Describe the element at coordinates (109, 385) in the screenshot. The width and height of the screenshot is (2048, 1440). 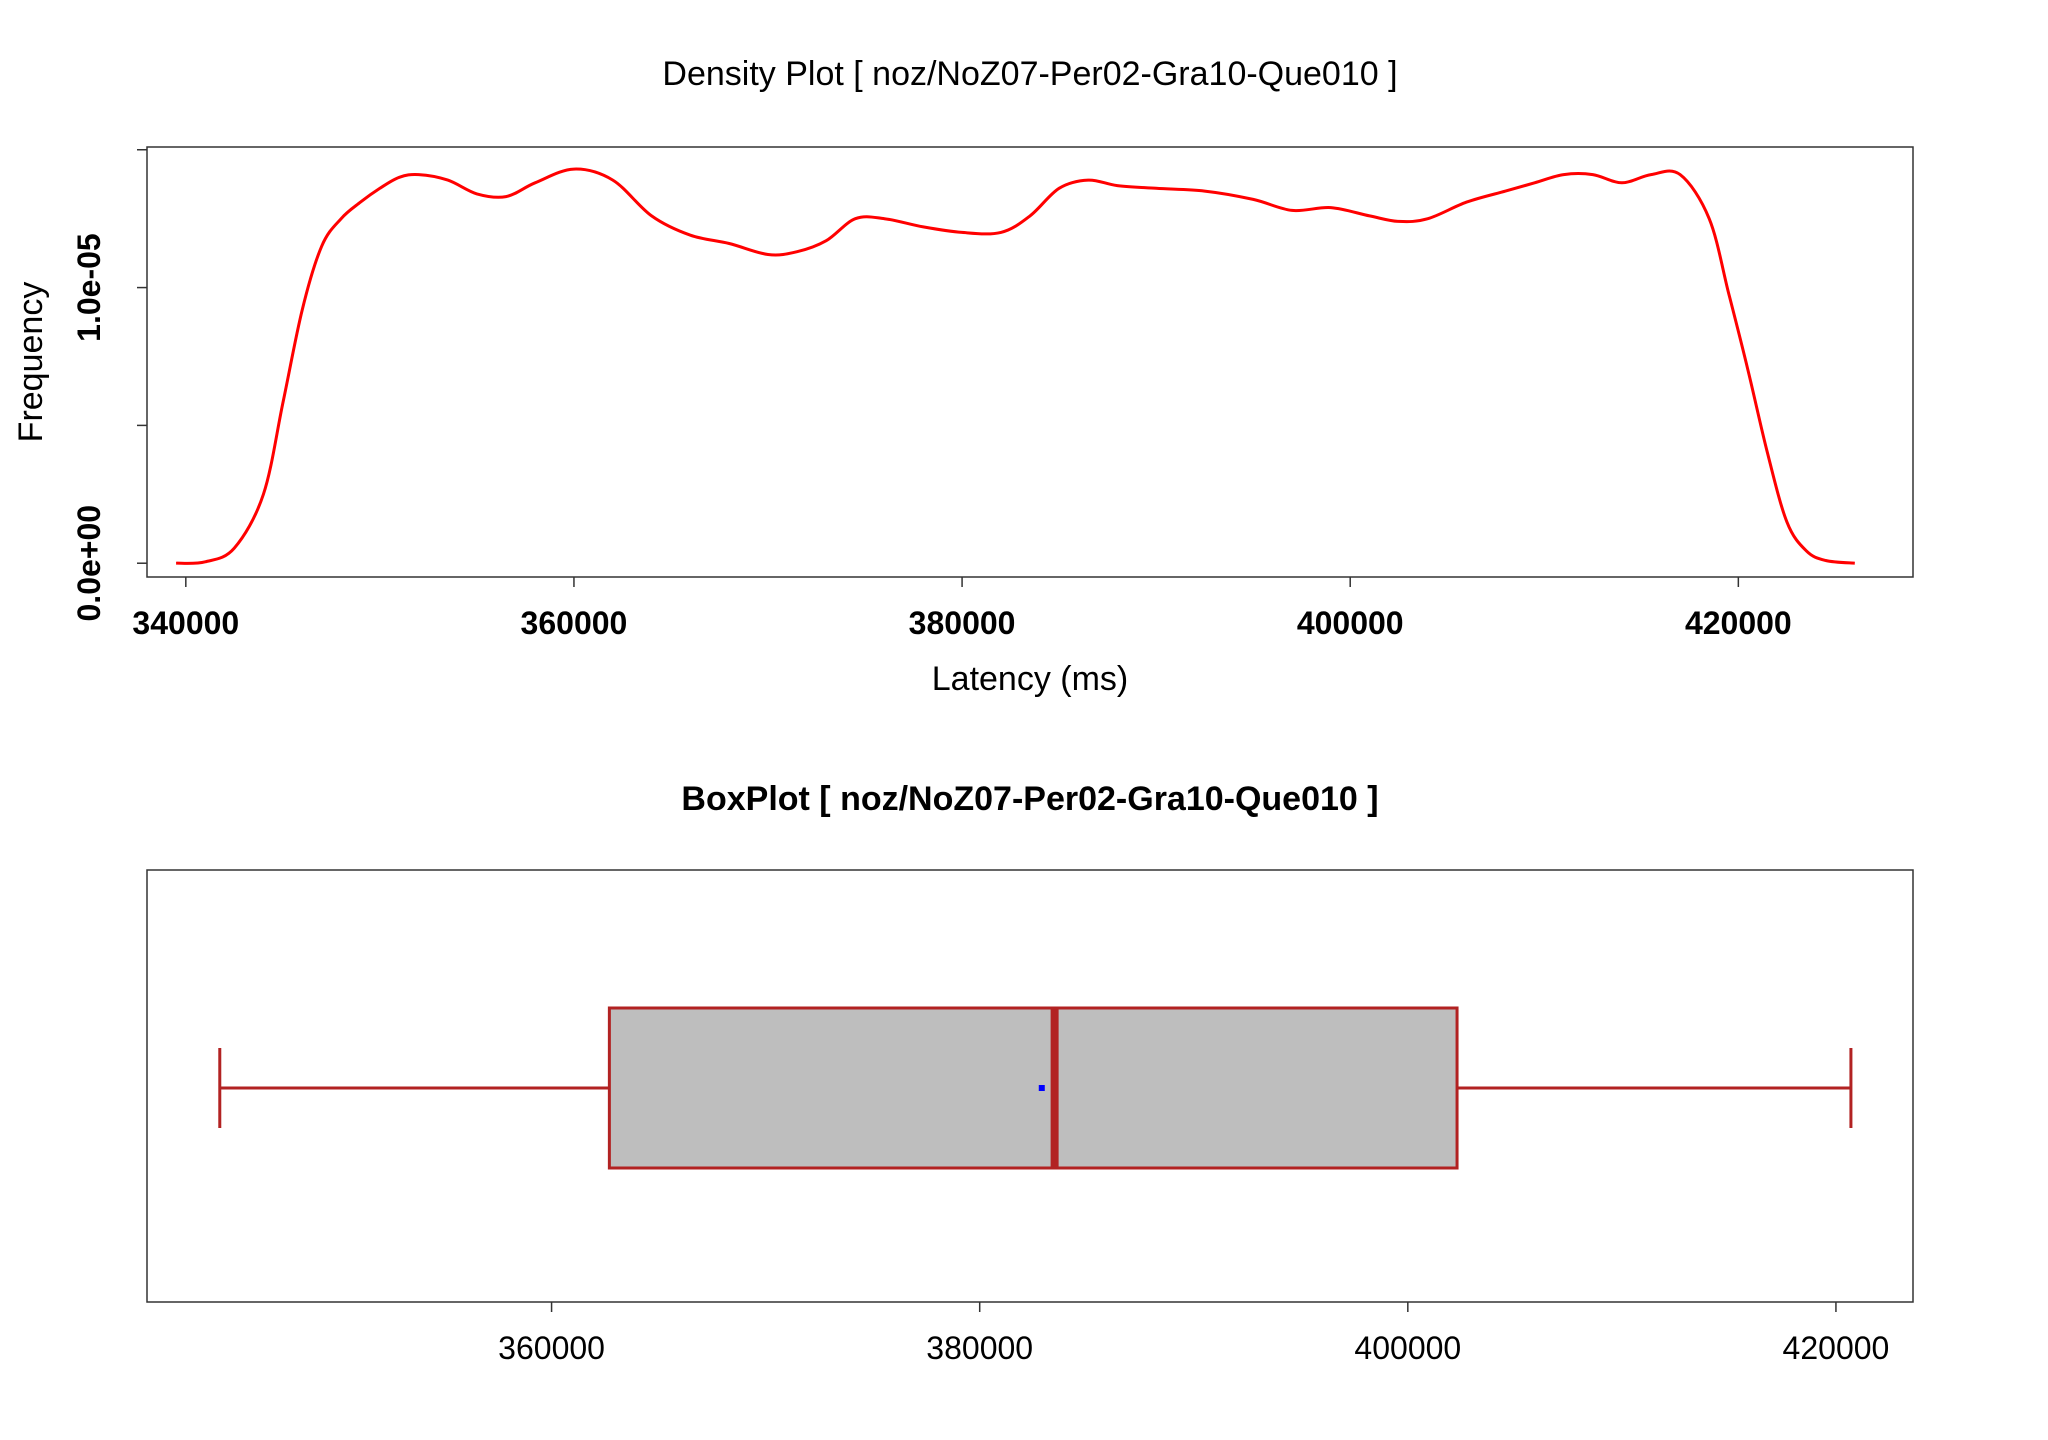
I see `density-y-axis: 0.0e+00 1.0e-05` at that location.